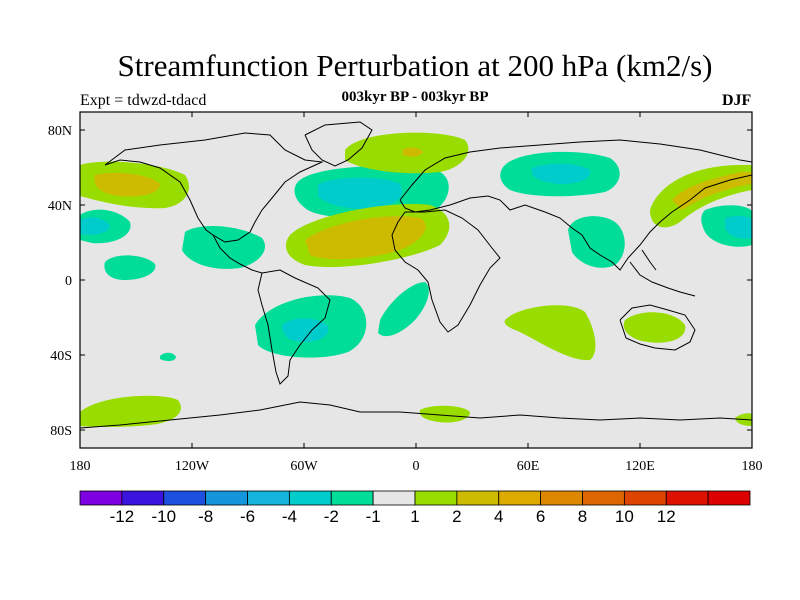 This screenshot has height=600, width=800. I want to click on y-tick-label: 40S, so click(61, 356).